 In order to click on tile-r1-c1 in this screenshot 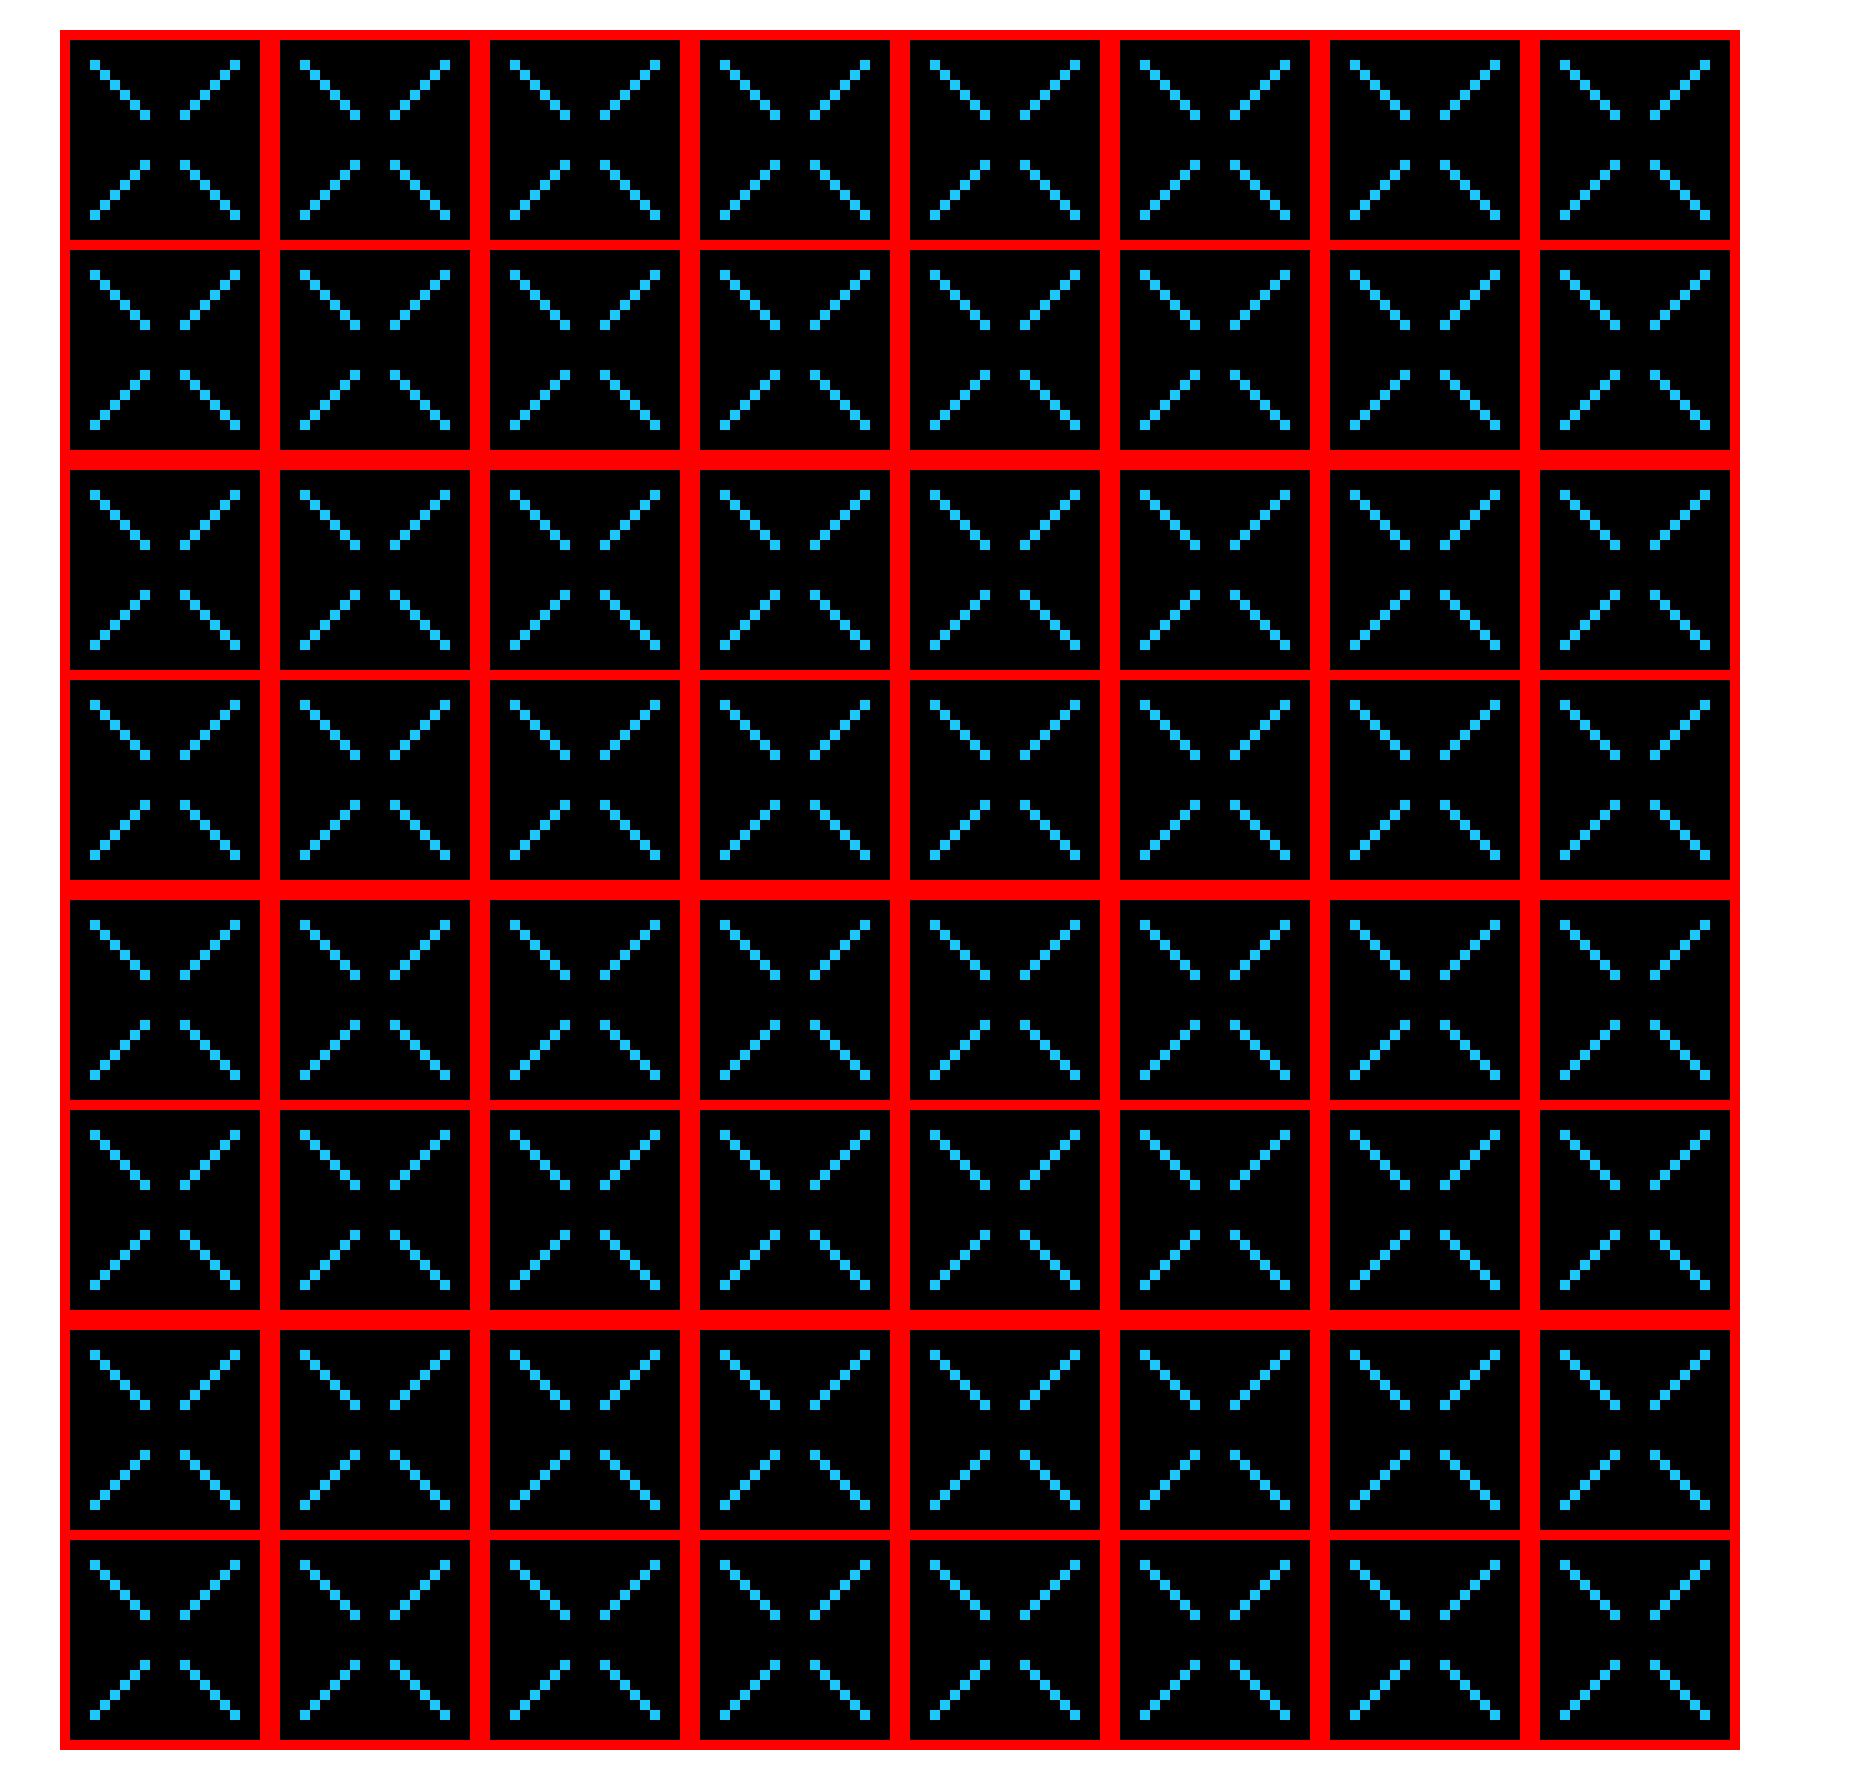, I will do `click(165, 140)`.